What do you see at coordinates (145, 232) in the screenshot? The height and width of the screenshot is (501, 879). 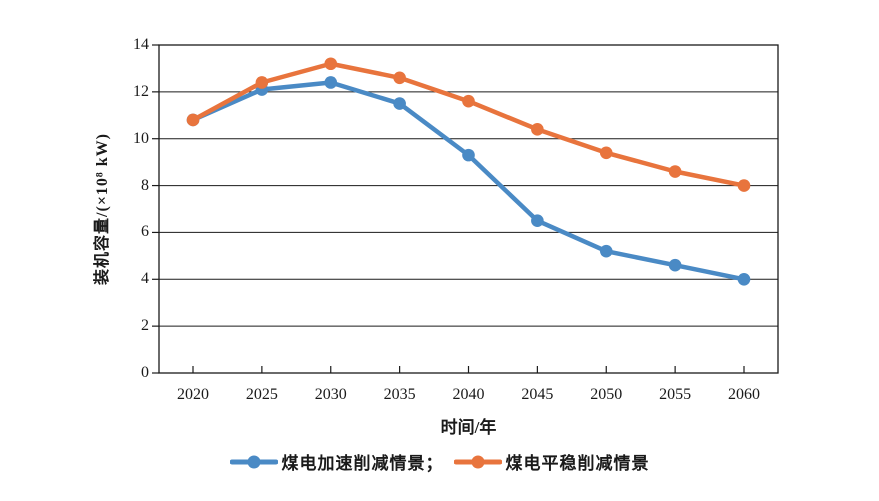 I see `y-tick-label: 6` at bounding box center [145, 232].